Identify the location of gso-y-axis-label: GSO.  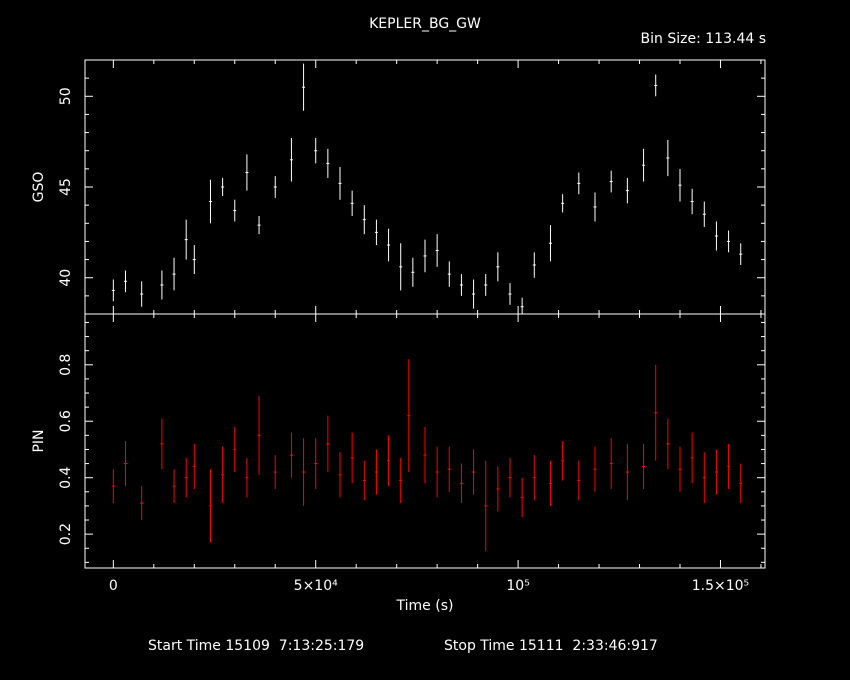
(39, 187).